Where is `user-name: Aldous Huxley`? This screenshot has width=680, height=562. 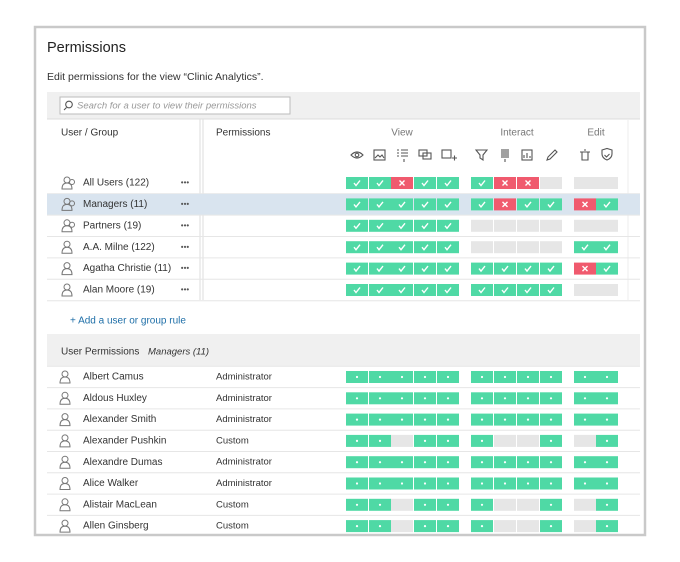
user-name: Aldous Huxley is located at coordinates (115, 398).